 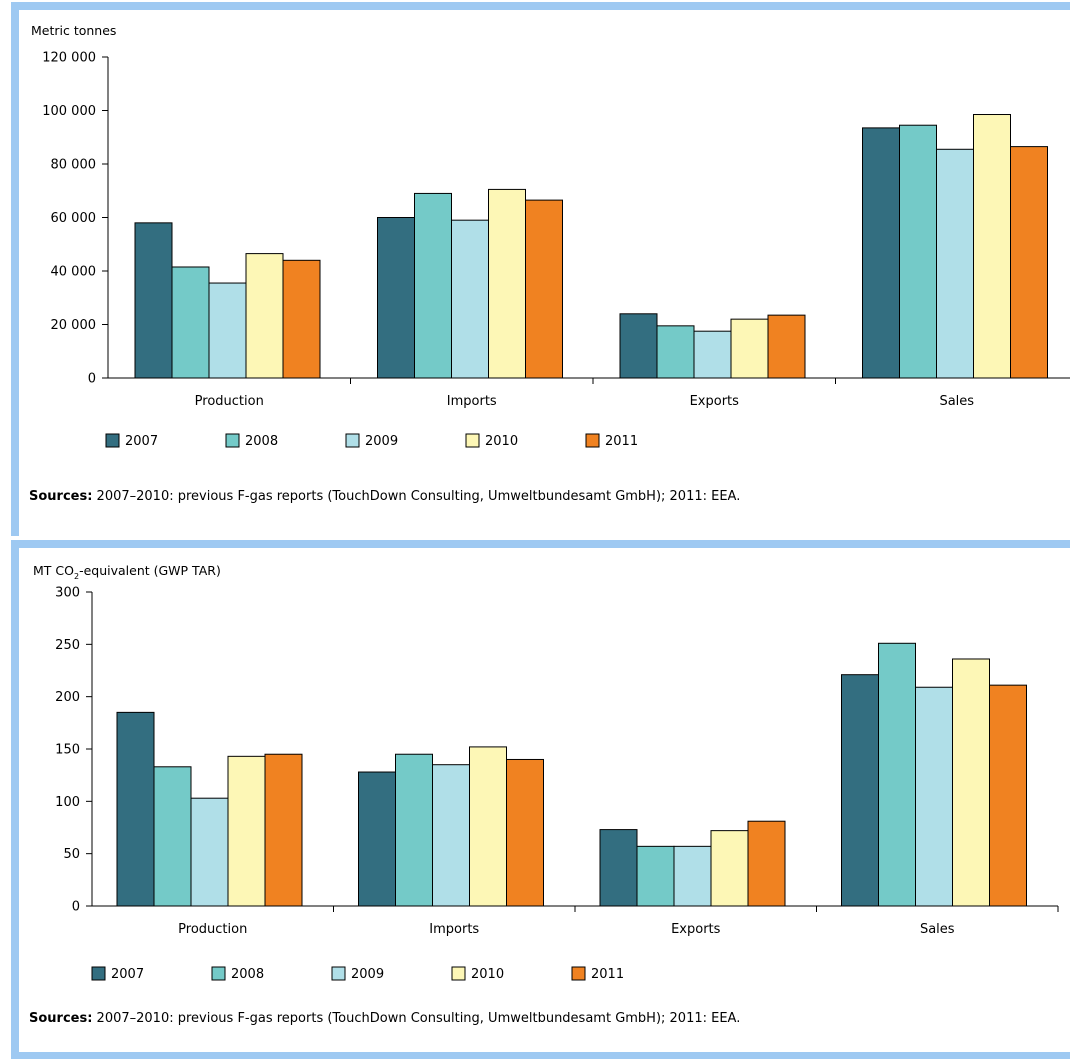 I want to click on y-tick-label: 40 000, so click(x=74, y=272).